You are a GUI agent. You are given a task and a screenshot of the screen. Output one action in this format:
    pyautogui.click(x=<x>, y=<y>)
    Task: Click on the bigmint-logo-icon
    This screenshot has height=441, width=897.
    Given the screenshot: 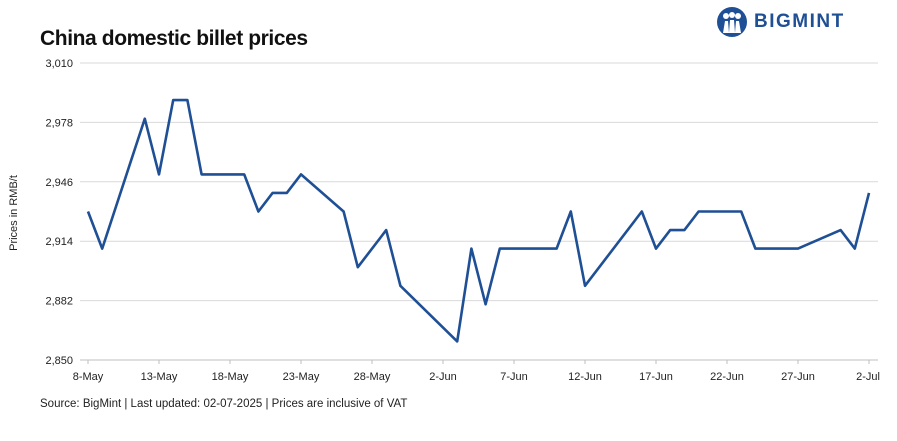 What is the action you would take?
    pyautogui.click(x=732, y=22)
    